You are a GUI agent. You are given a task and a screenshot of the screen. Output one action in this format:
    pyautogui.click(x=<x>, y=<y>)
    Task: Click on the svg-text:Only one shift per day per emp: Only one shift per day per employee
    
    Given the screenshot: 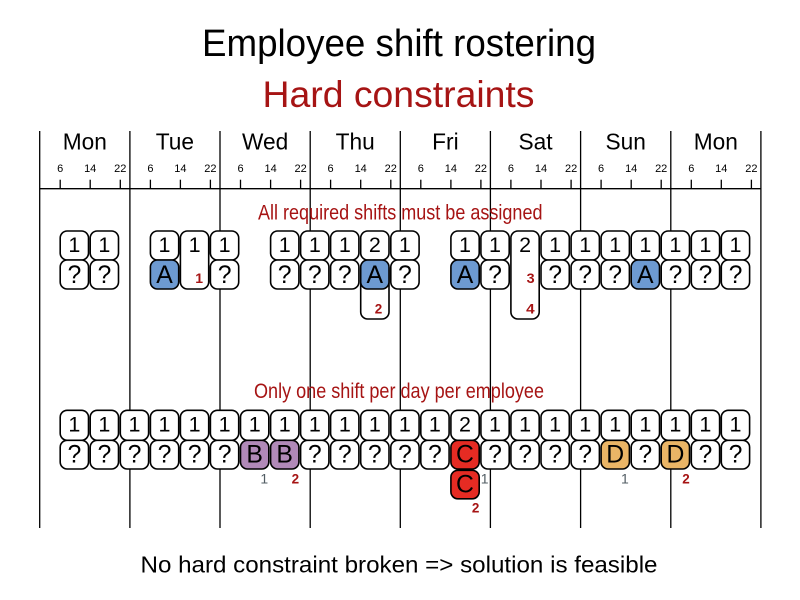 What is the action you would take?
    pyautogui.click(x=399, y=391)
    